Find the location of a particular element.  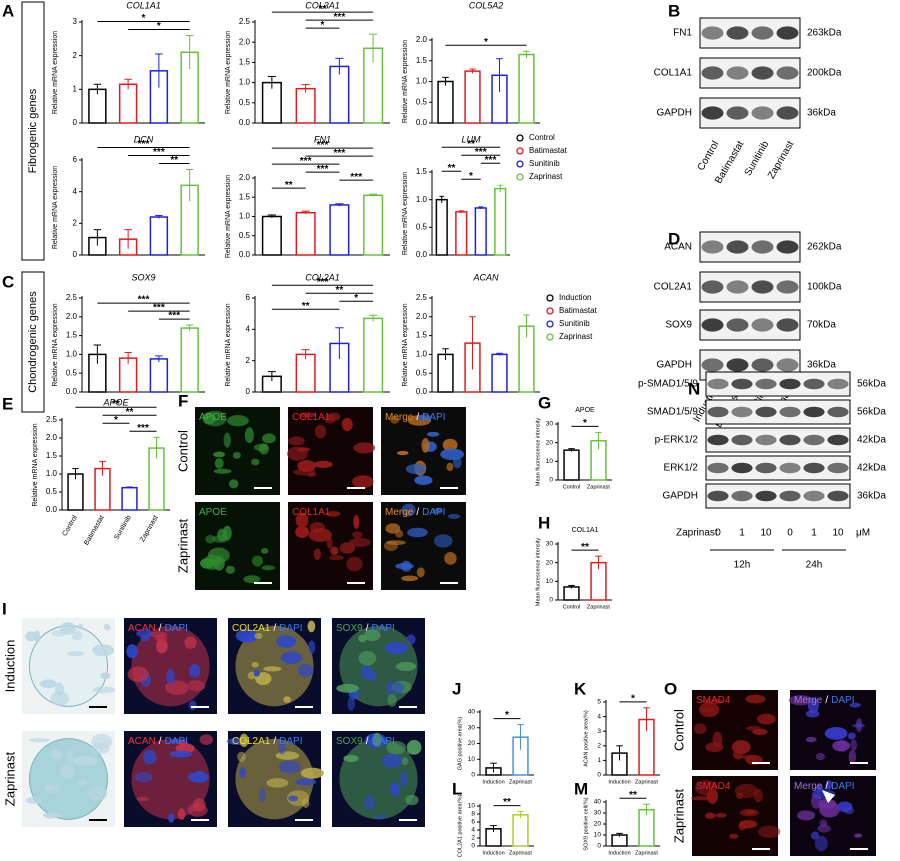

y-tick-label: 1.0 is located at coordinates (72, 354).